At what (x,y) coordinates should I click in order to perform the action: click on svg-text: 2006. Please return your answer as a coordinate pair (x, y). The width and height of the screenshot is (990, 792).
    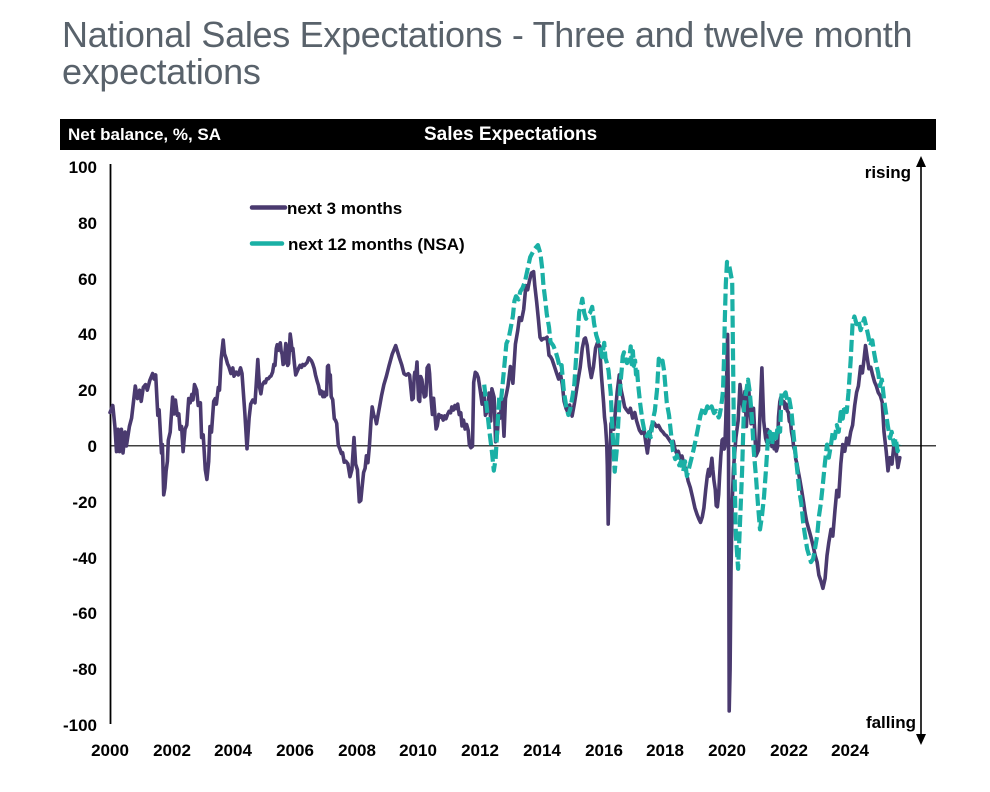
    Looking at the image, I should click on (295, 750).